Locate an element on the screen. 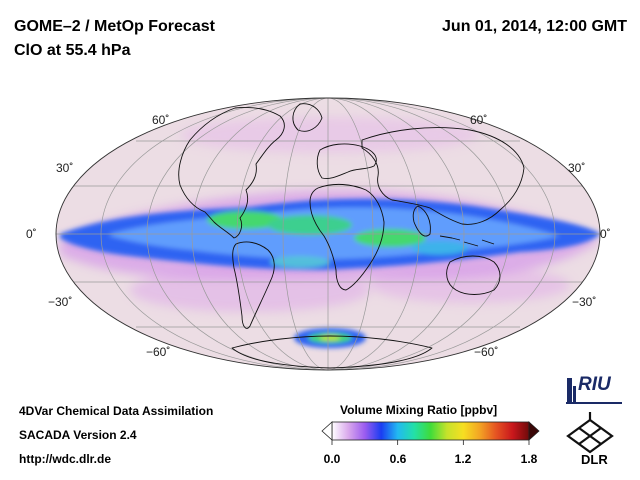  nh-pink-patch is located at coordinates (330, 135).